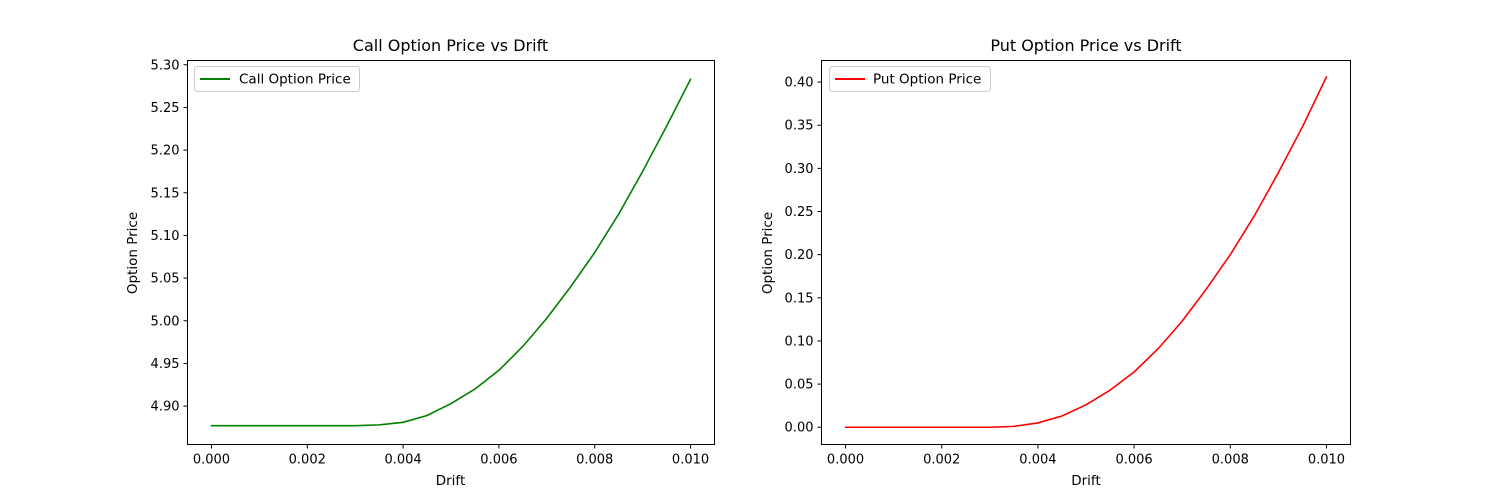  Describe the element at coordinates (799, 341) in the screenshot. I see `put-y-tick-label: 0.10` at that location.